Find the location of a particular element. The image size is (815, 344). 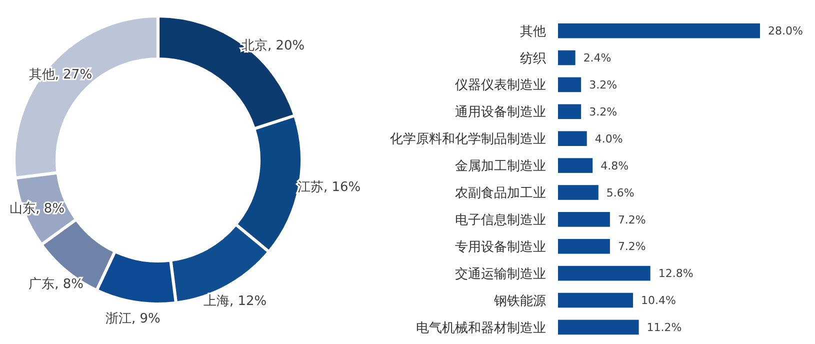

y-tick-label: 交通运输制造业 is located at coordinates (500, 274).